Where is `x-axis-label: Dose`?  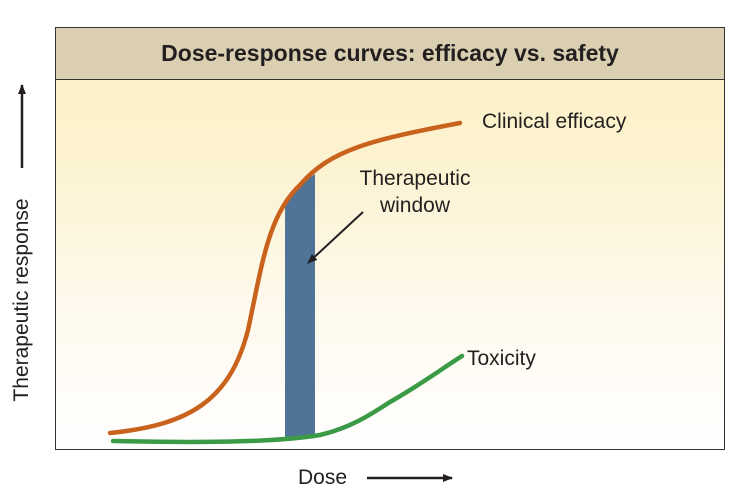 x-axis-label: Dose is located at coordinates (322, 477).